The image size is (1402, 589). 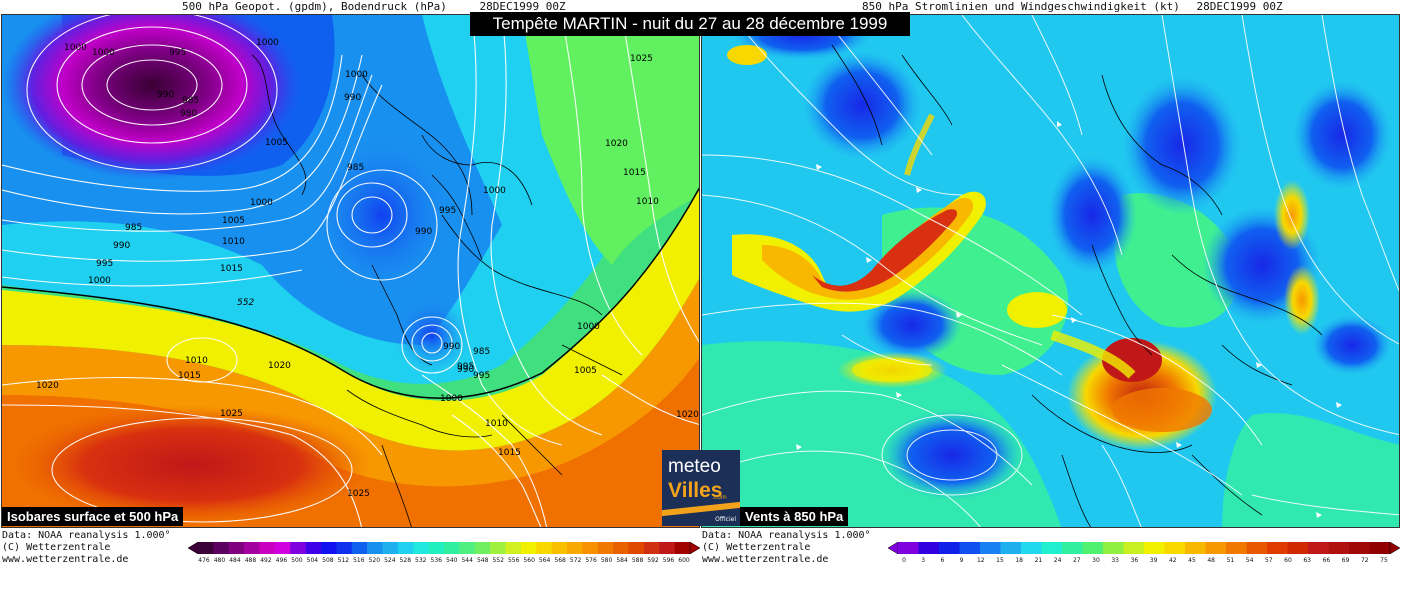 I want to click on isobar-label: 980, so click(x=188, y=114).